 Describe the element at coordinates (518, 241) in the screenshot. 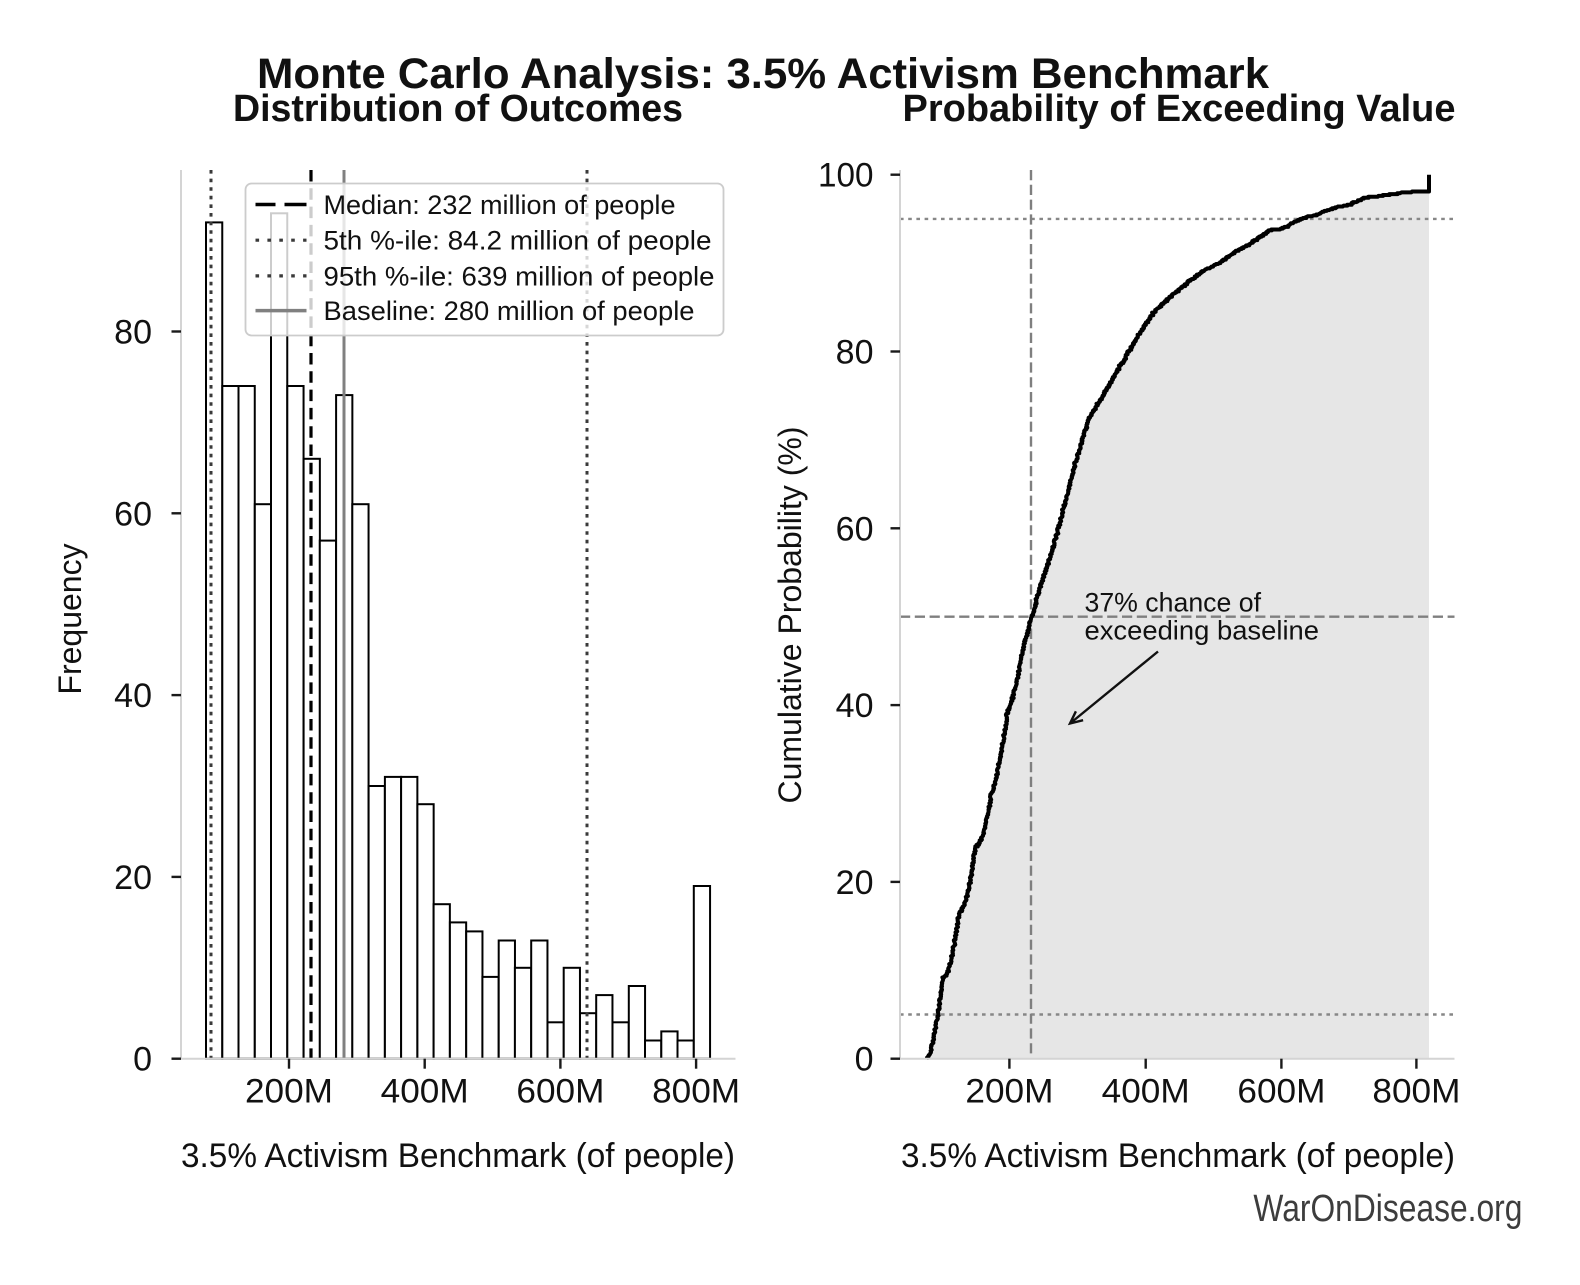

I see `svg-text:5th %-ile: 84.2 million of peo: 5th %-ile: 84.2 million of people` at that location.